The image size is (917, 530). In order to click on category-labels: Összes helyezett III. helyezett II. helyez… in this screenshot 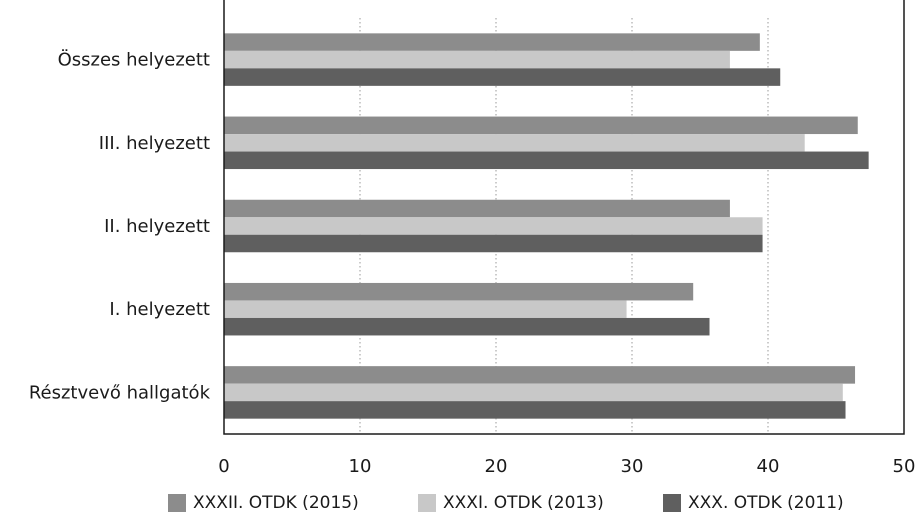, I will do `click(120, 226)`.